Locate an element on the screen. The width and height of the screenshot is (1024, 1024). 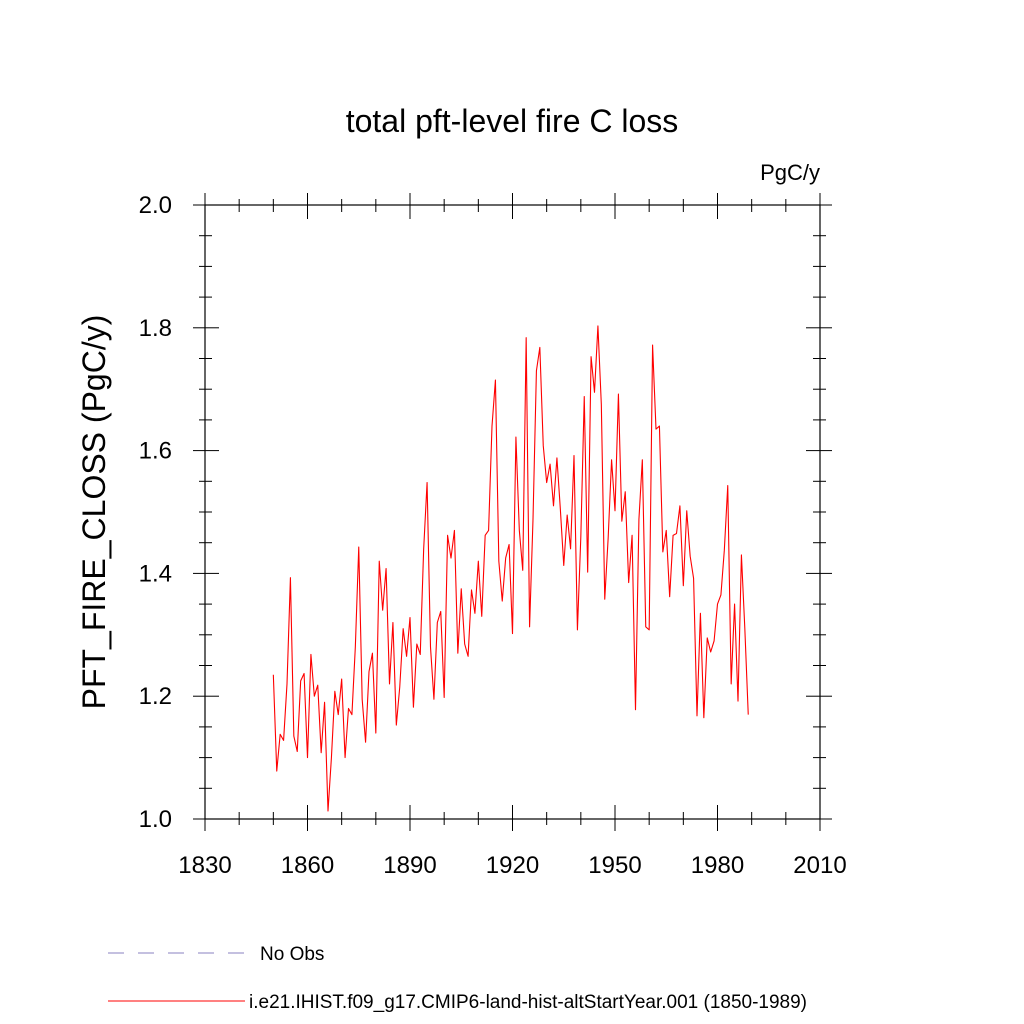
legend-no-obs-label: No Obs is located at coordinates (292, 954).